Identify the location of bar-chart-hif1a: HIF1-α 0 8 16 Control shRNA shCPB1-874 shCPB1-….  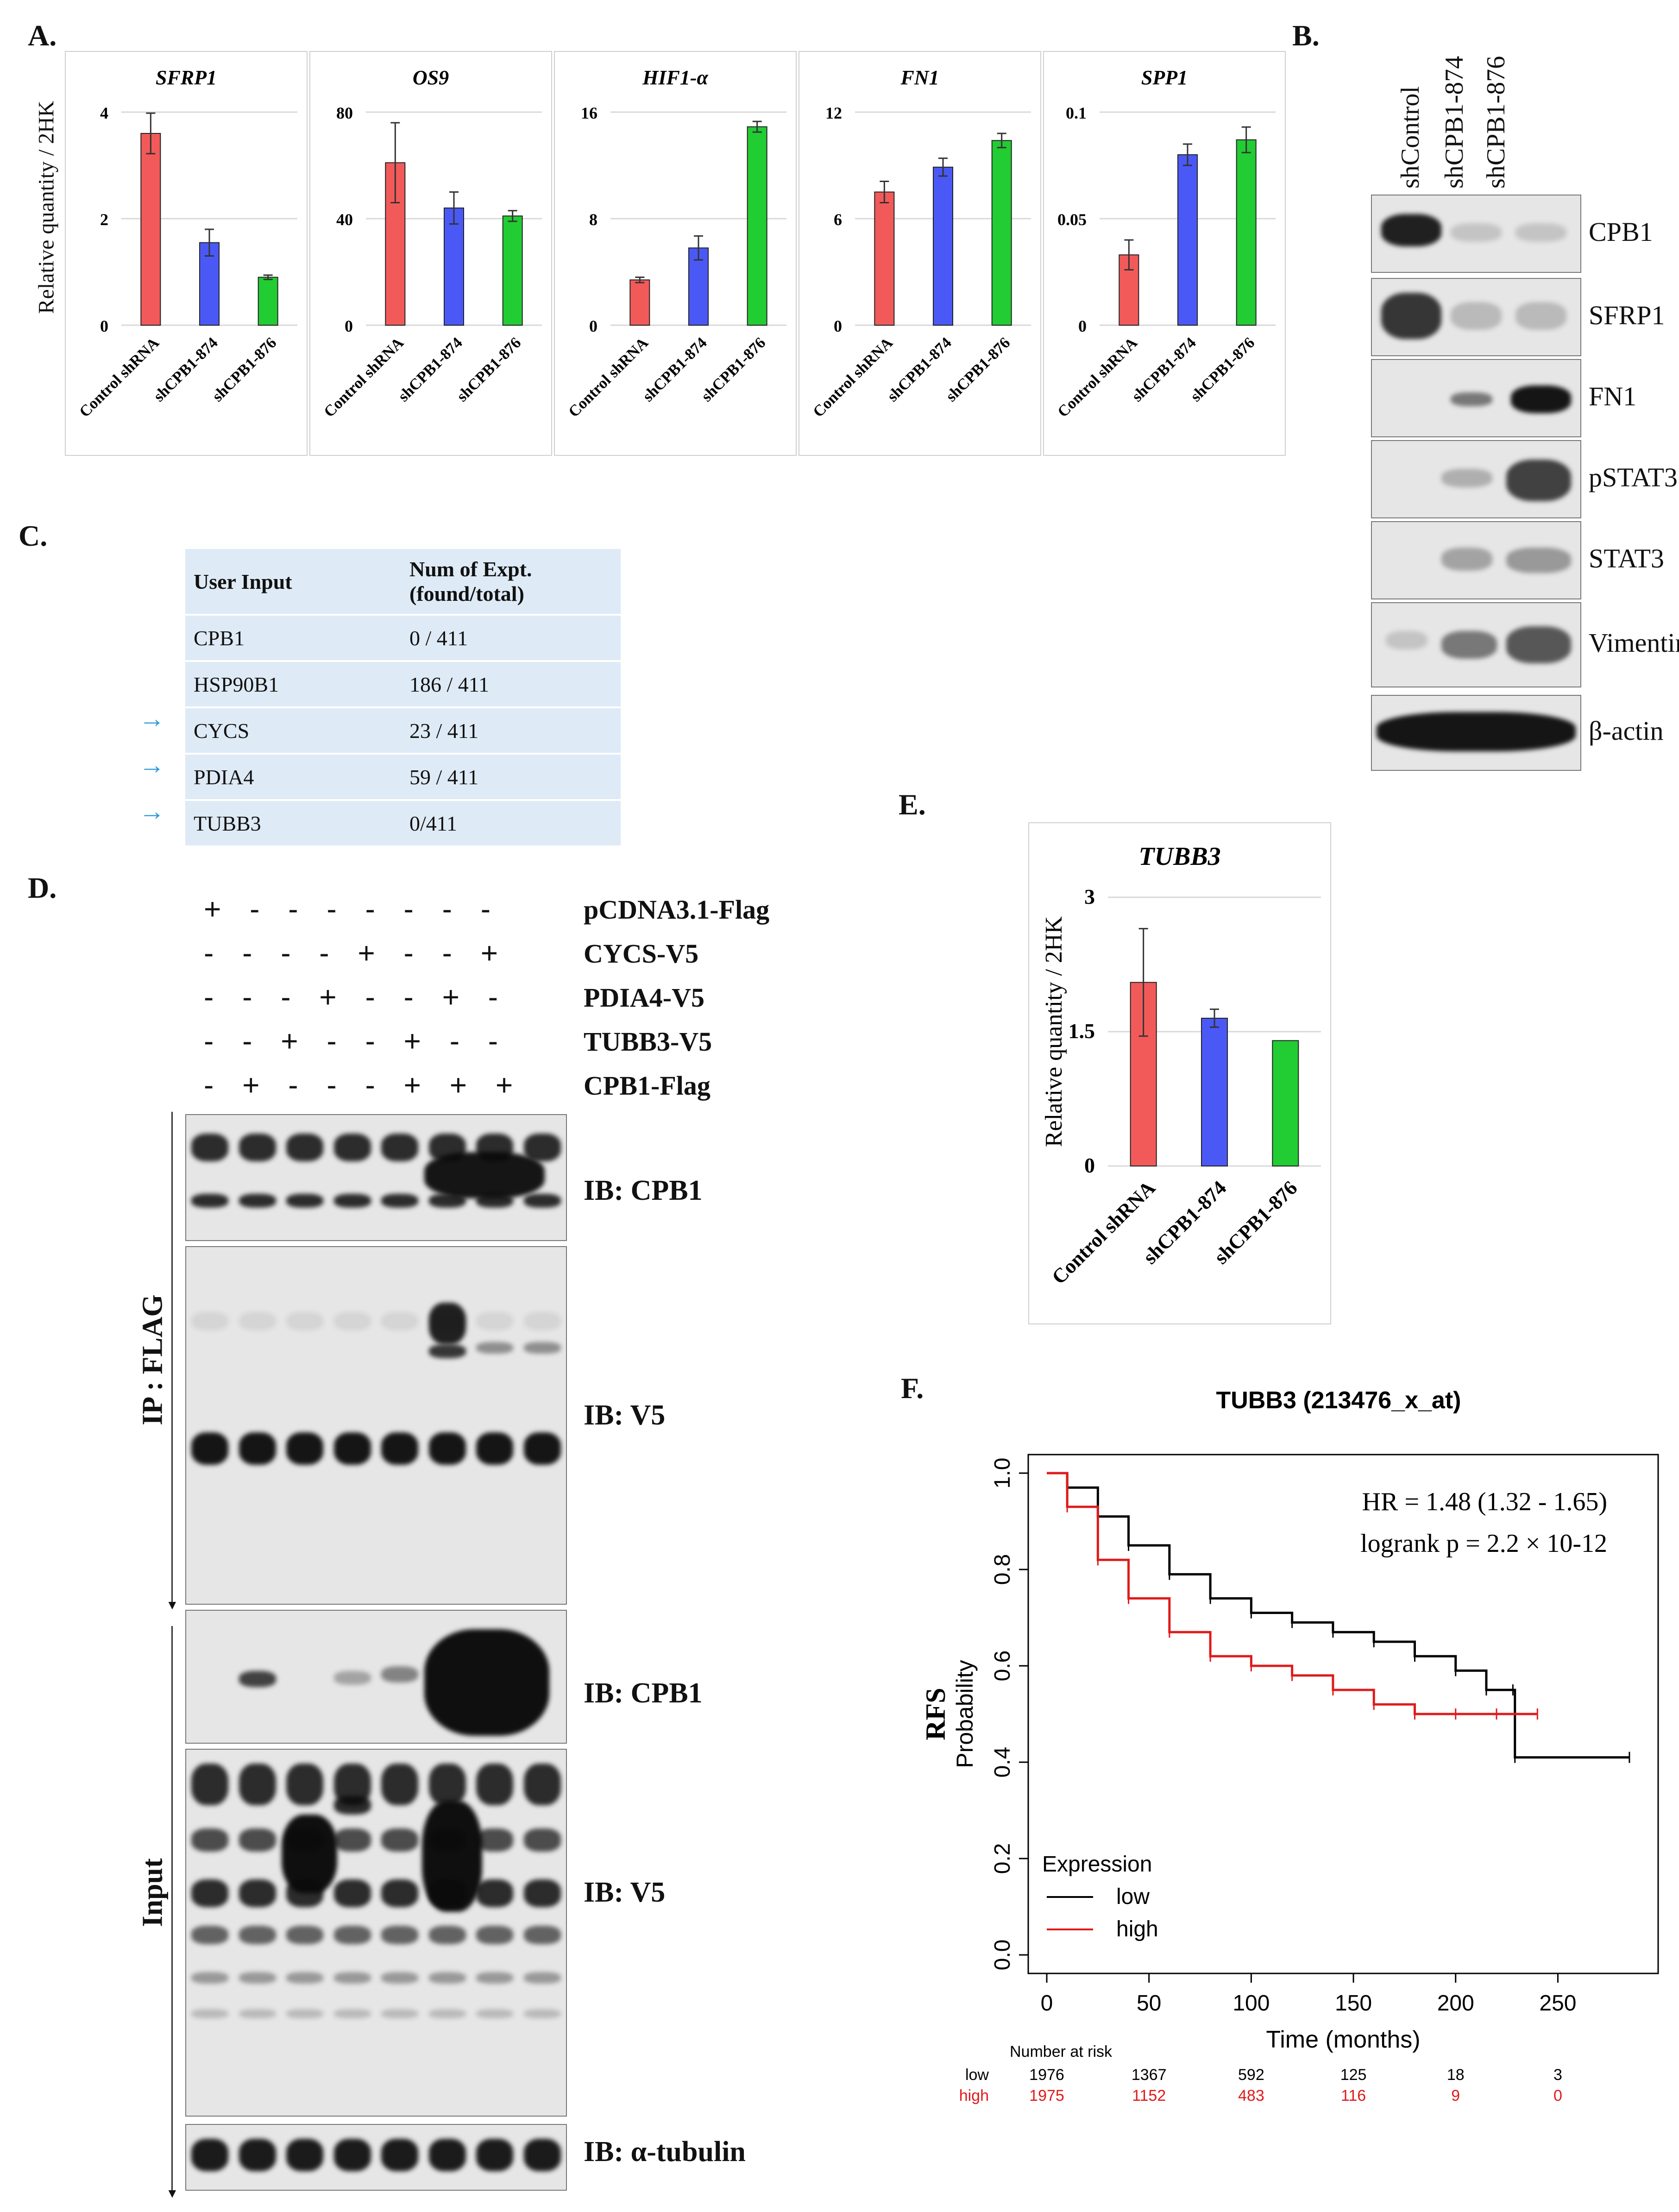
(675, 254).